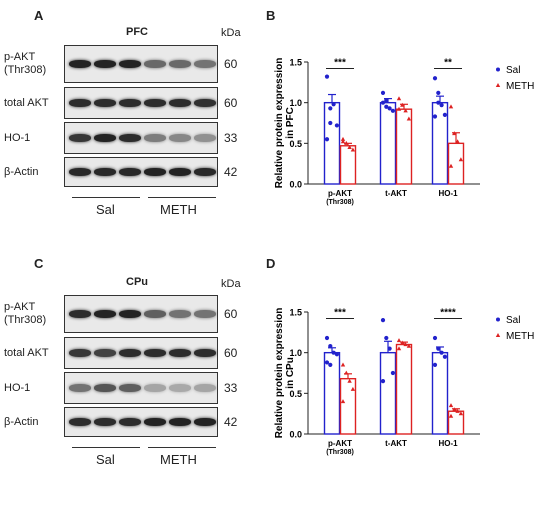 Image resolution: width=550 pixels, height=508 pixels. Describe the element at coordinates (448, 313) in the screenshot. I see `significance-marker: ****` at that location.